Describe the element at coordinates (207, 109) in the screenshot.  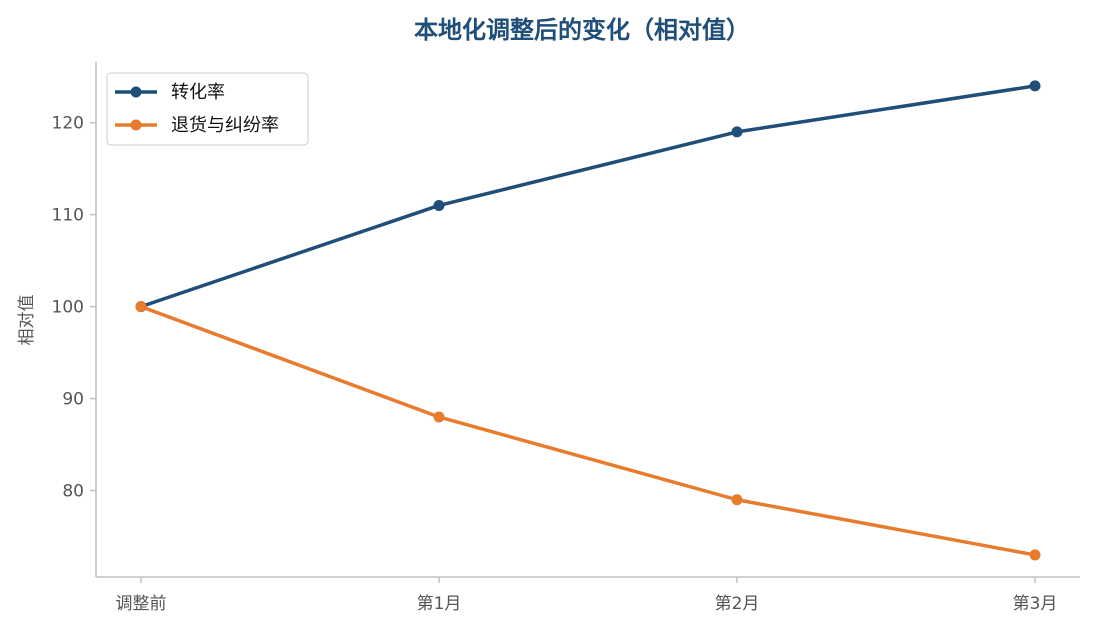
I see `legend-box` at that location.